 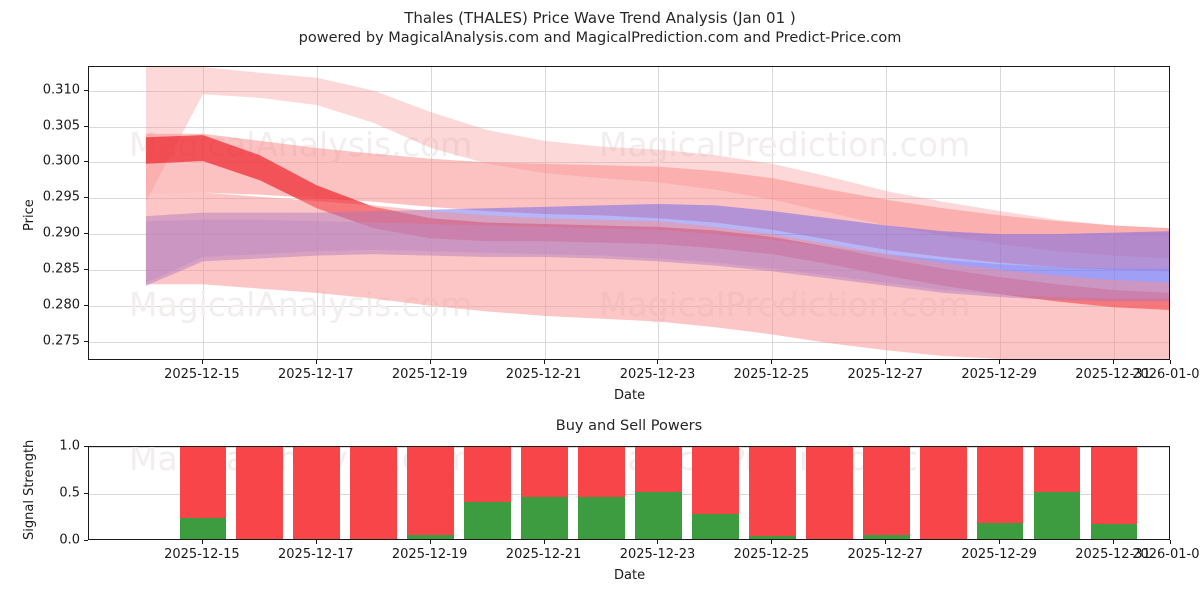 What do you see at coordinates (29, 489) in the screenshot?
I see `powers-chart-y-axis-label: Signal Strength` at bounding box center [29, 489].